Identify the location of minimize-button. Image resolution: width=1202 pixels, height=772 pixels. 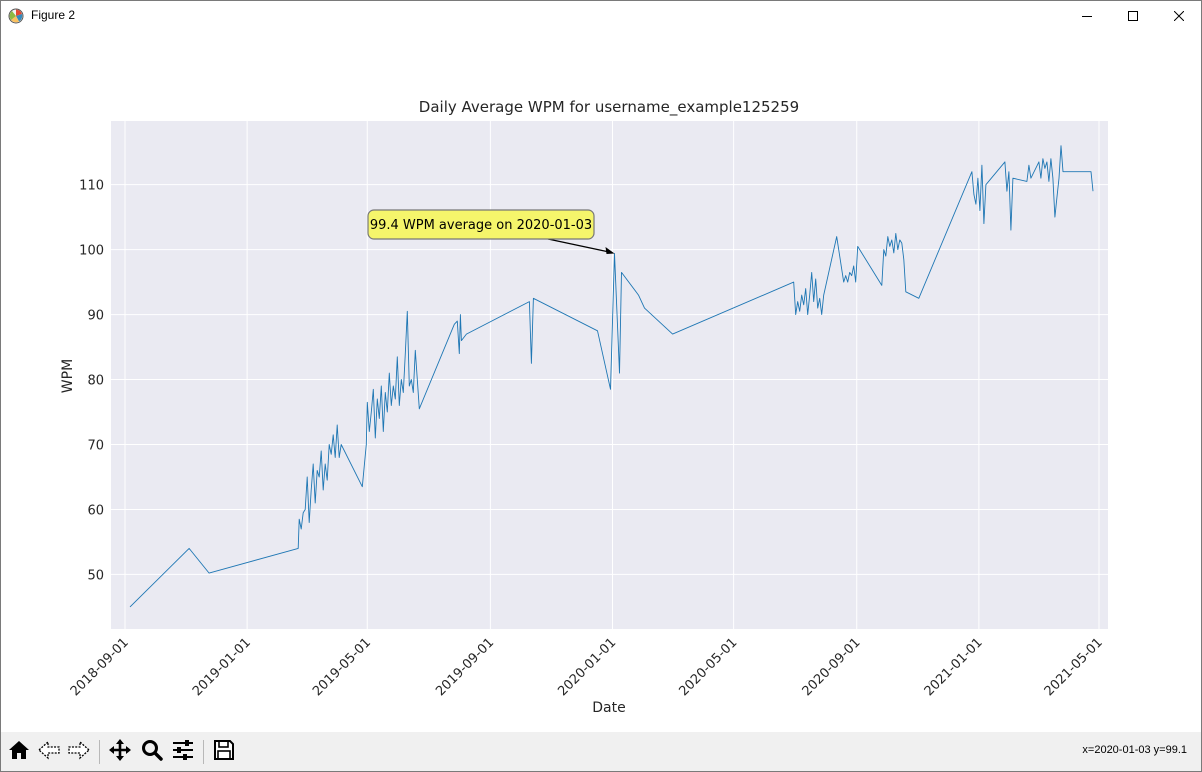
(1087, 16).